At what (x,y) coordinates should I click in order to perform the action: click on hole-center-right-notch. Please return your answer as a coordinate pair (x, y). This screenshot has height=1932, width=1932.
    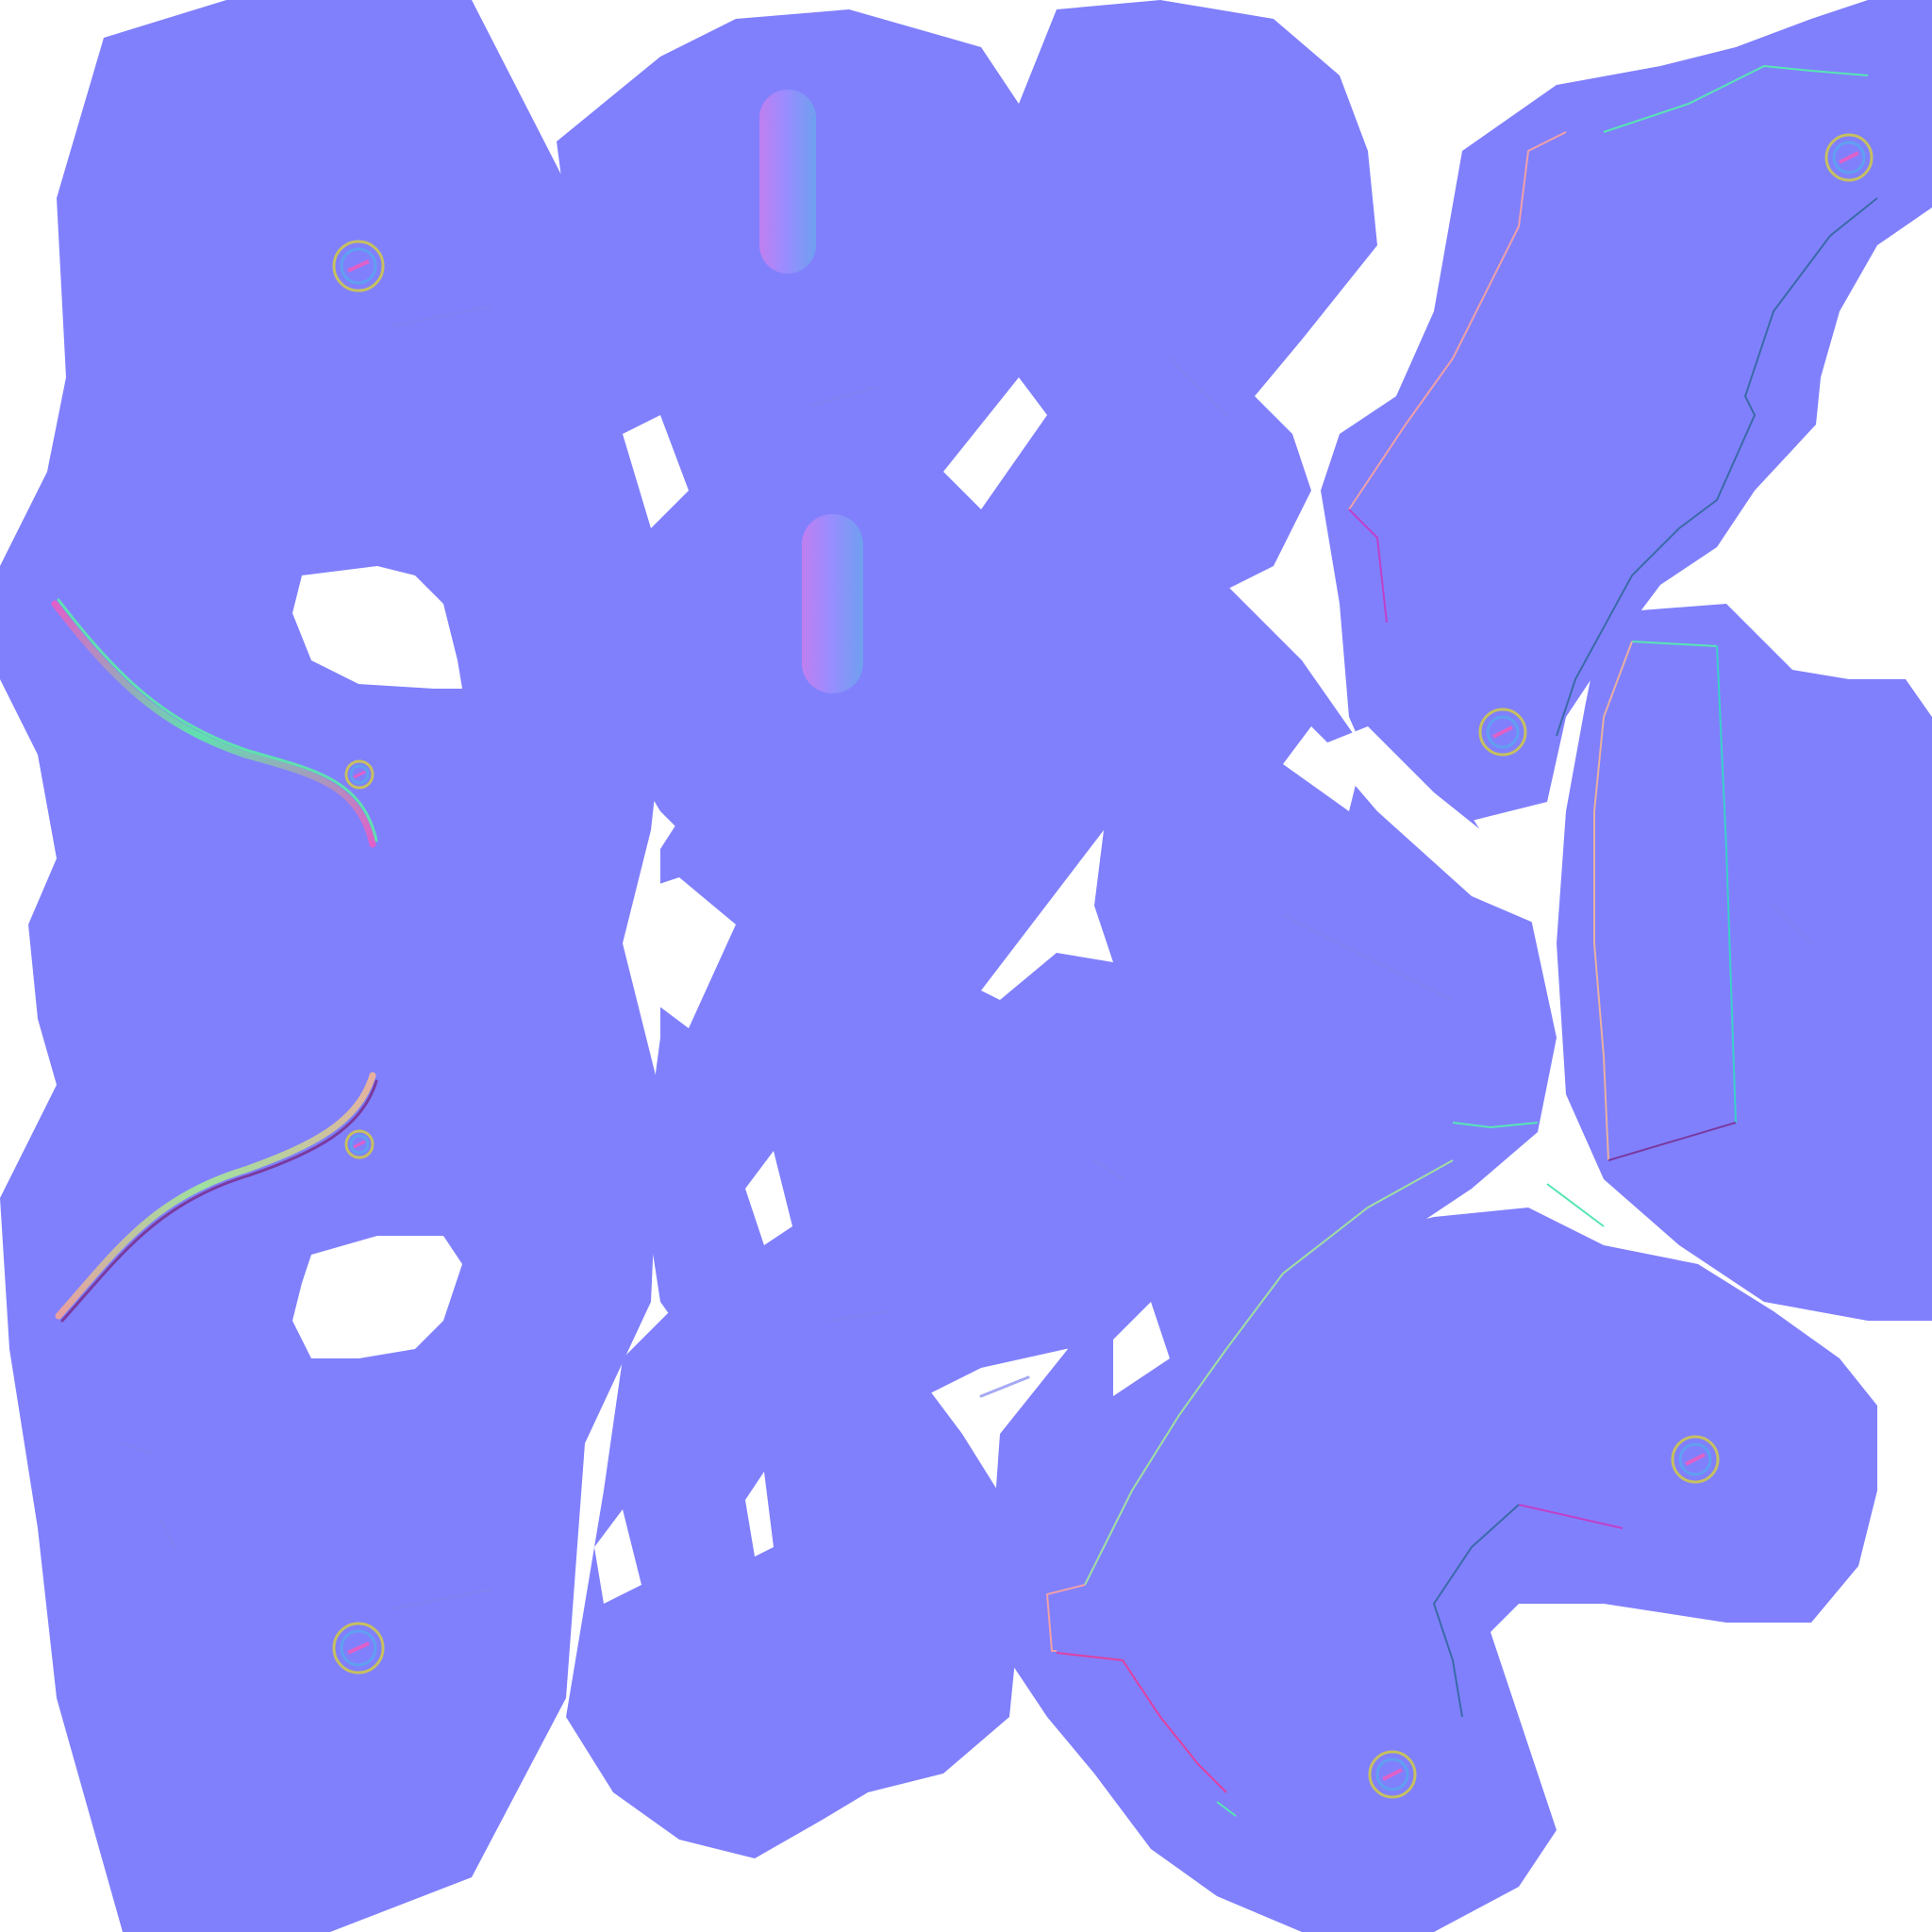
    Looking at the image, I should click on (1321, 768).